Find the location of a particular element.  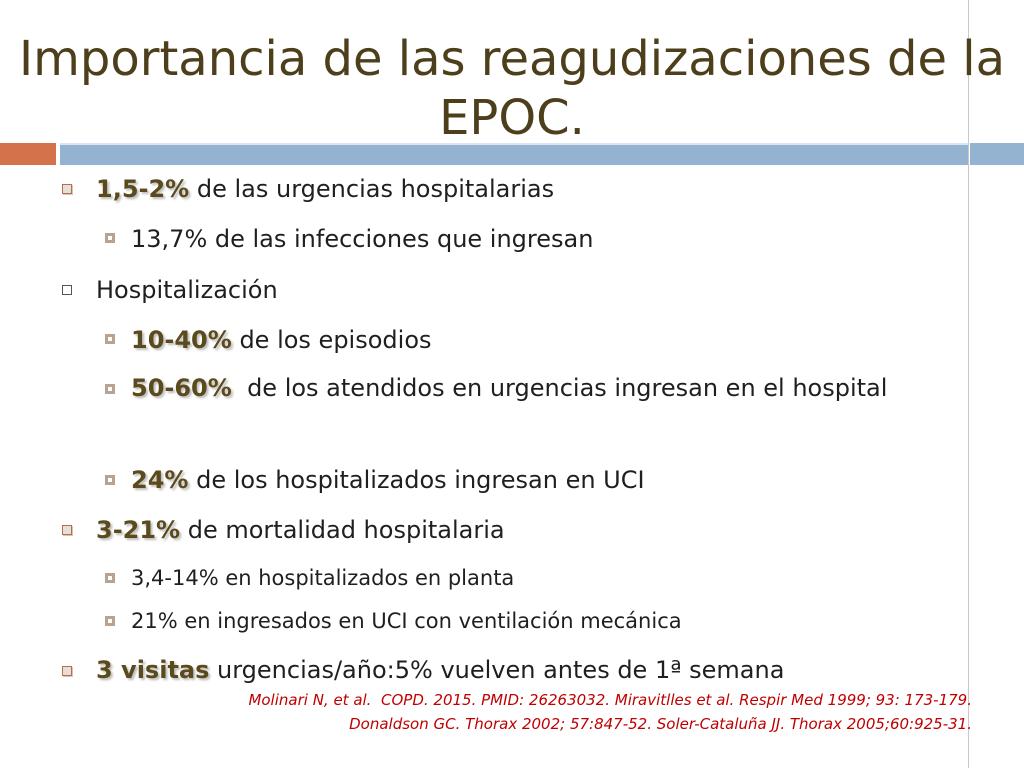

item-text: de los hospitalizados ingresan en UCI is located at coordinates (416, 480).